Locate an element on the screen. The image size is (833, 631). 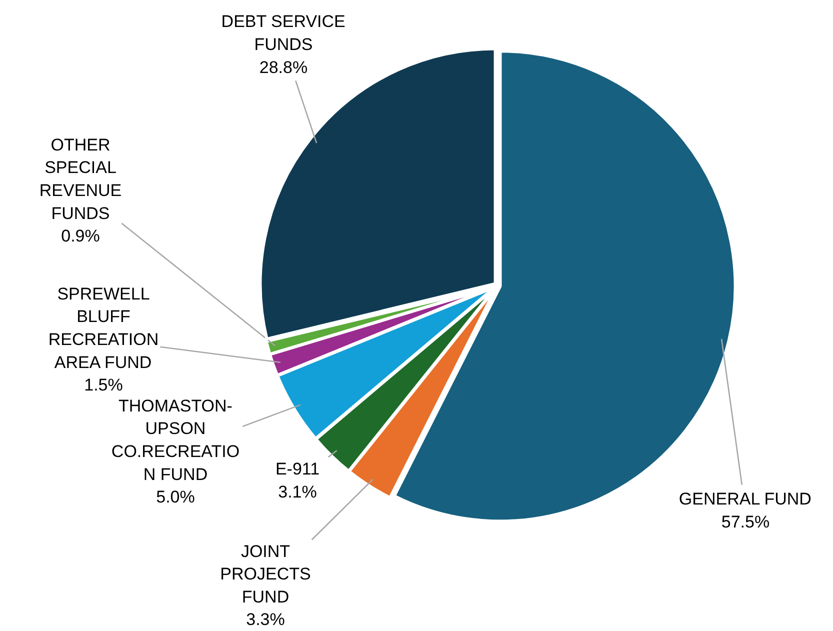
slice-label: GENERAL FUND is located at coordinates (745, 499).